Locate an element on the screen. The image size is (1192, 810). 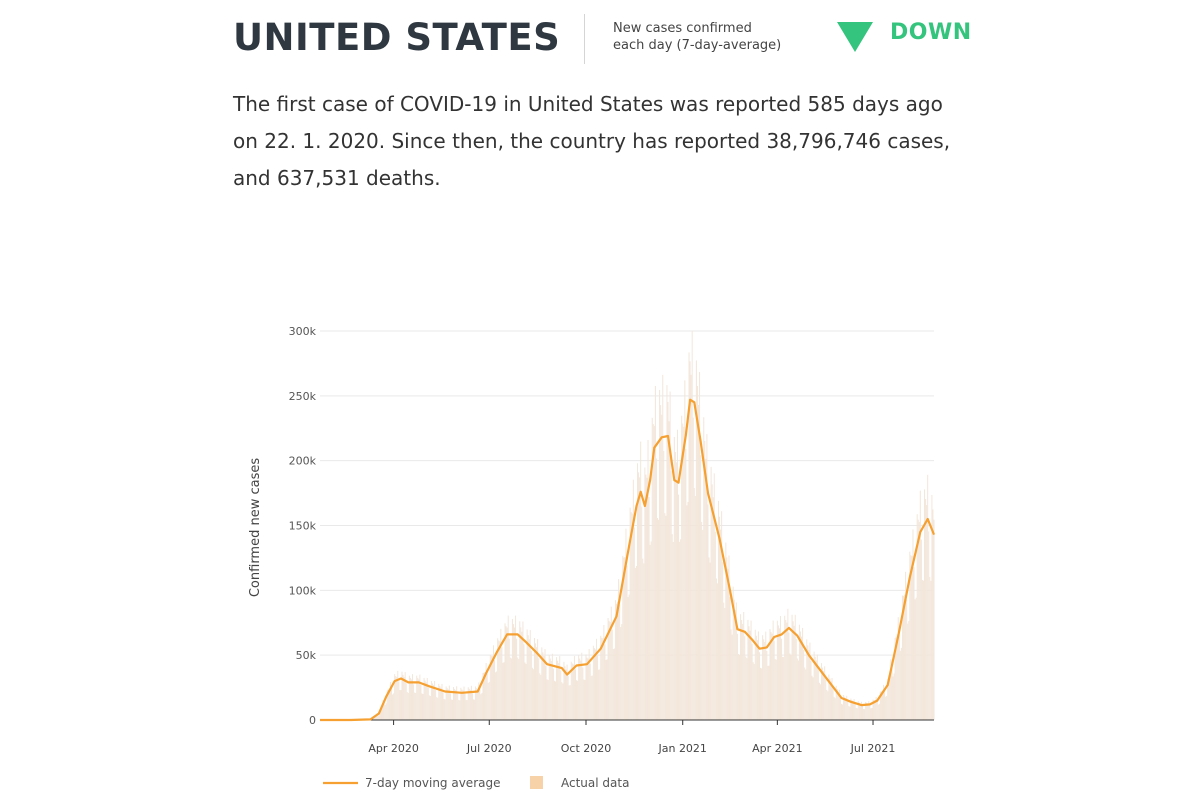
y-tick-label: 250k is located at coordinates (303, 396).